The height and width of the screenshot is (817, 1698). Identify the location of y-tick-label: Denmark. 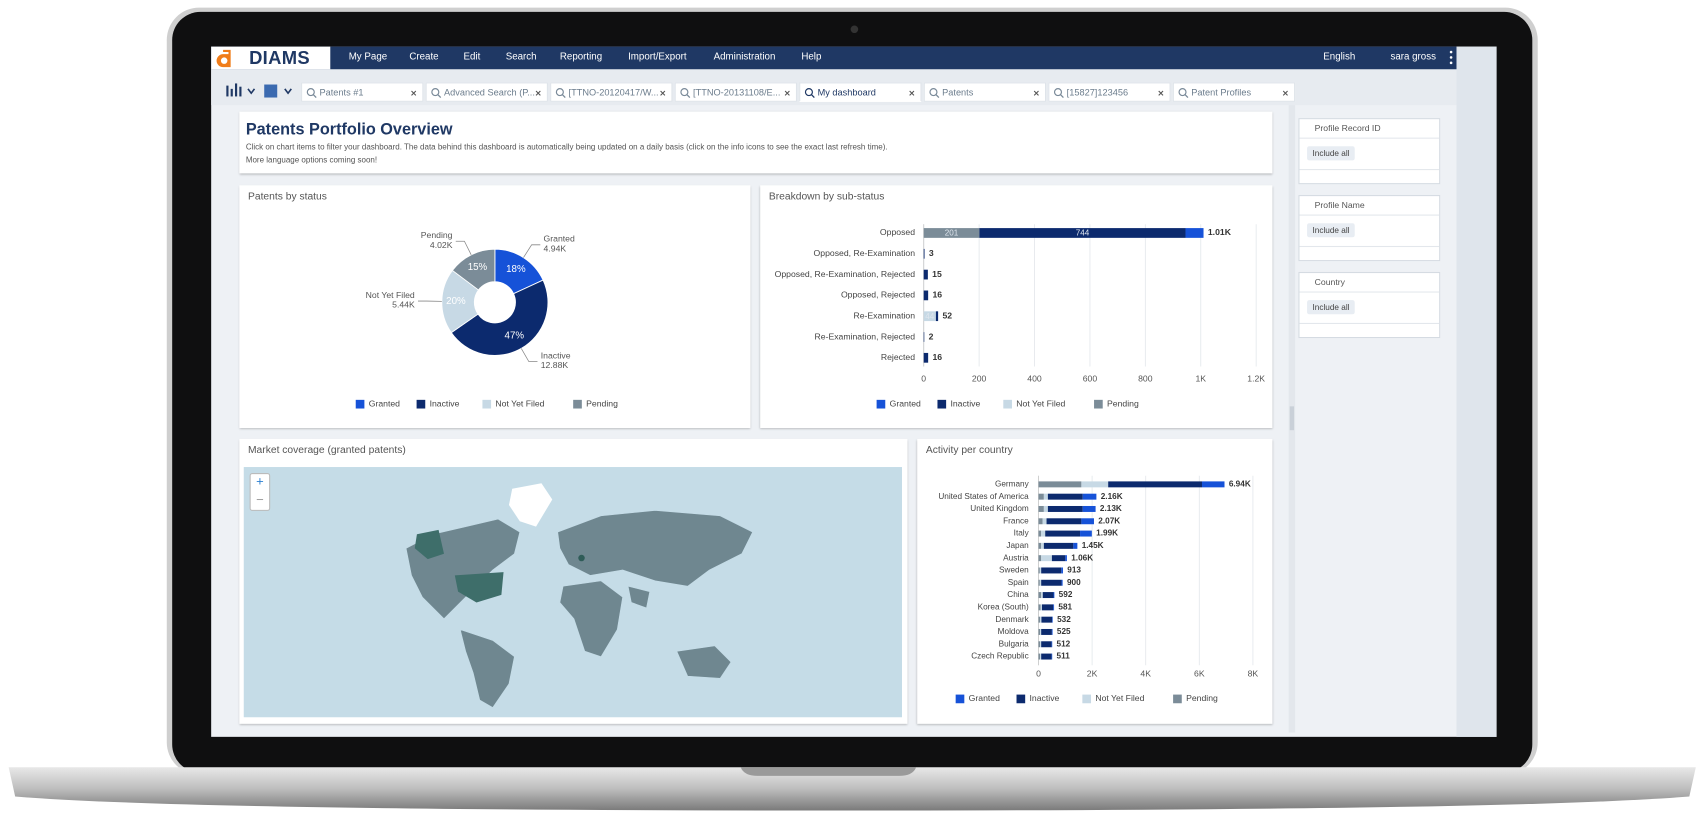
(1012, 619).